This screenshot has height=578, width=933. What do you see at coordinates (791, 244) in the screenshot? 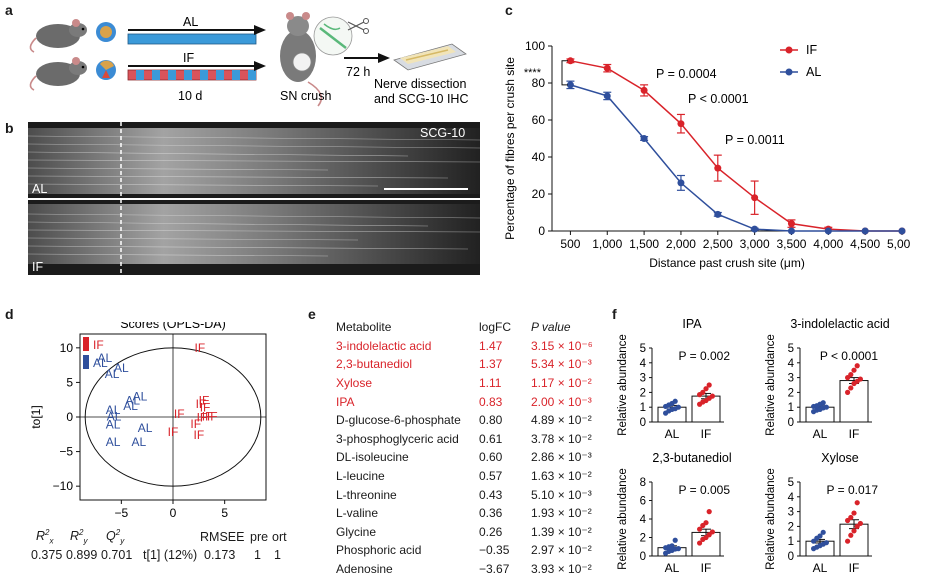
I see `x-tick-label: 3,500` at bounding box center [791, 244].